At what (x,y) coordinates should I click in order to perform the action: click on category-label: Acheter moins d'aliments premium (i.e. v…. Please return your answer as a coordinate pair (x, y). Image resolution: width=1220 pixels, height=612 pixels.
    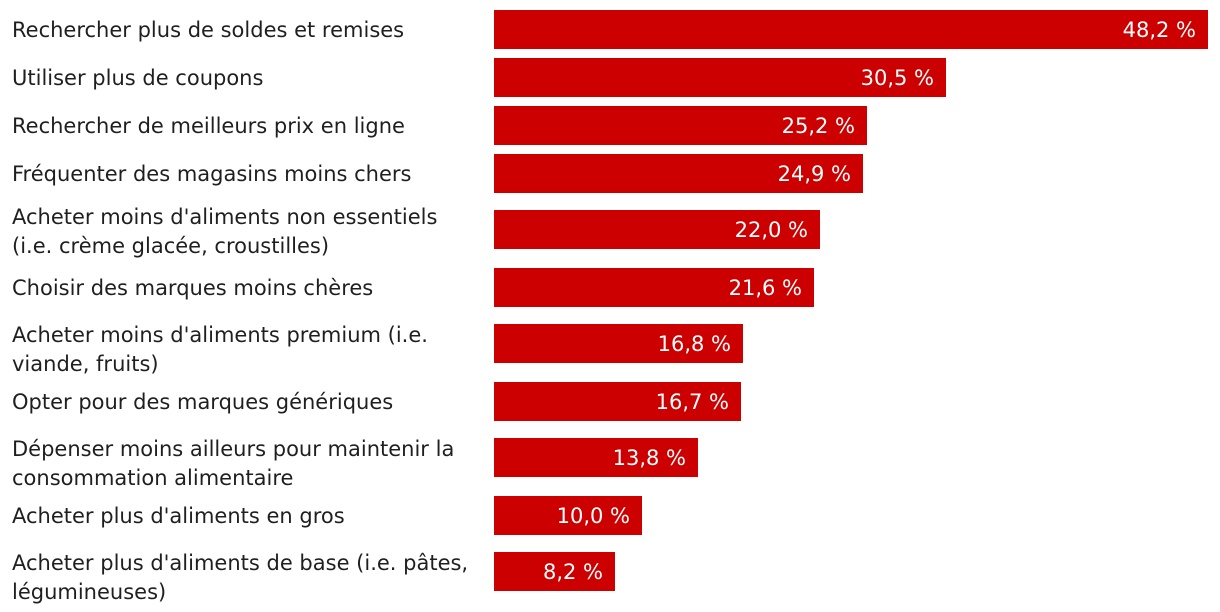
    Looking at the image, I should click on (220, 349).